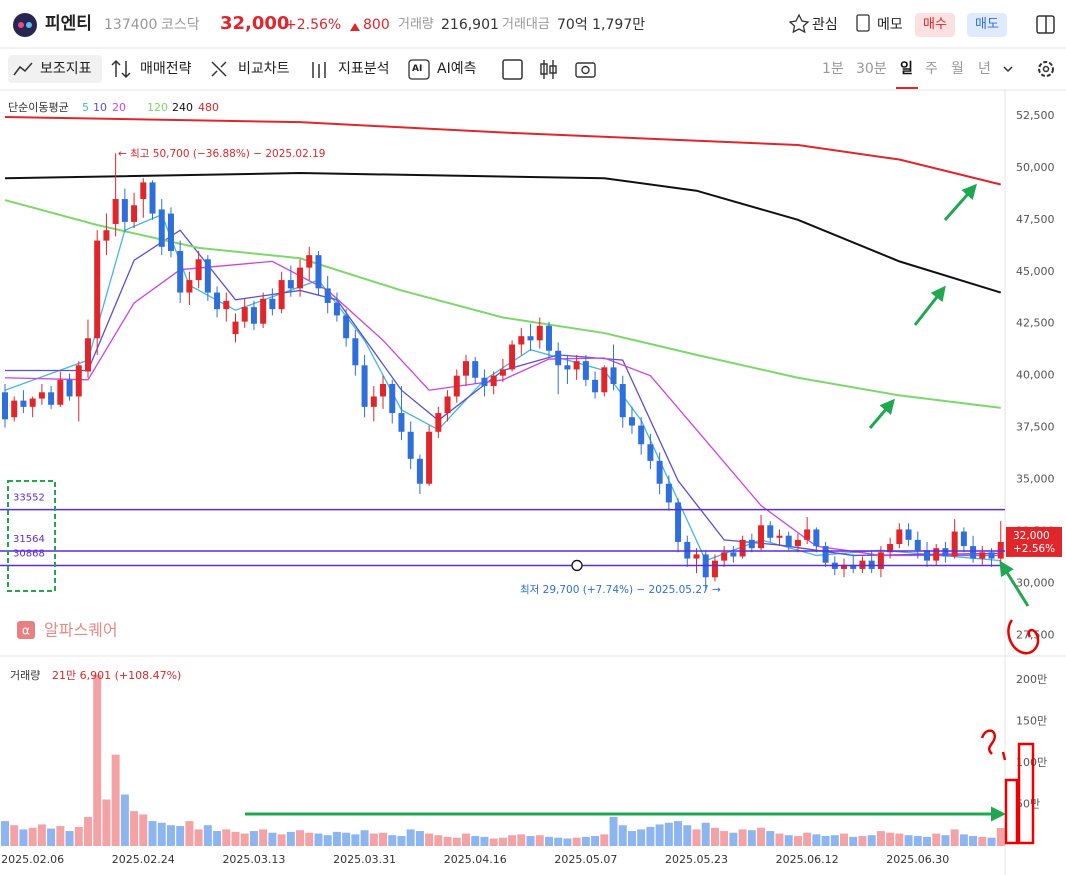  What do you see at coordinates (917, 859) in the screenshot?
I see `x-tick-label: 2025.06.30` at bounding box center [917, 859].